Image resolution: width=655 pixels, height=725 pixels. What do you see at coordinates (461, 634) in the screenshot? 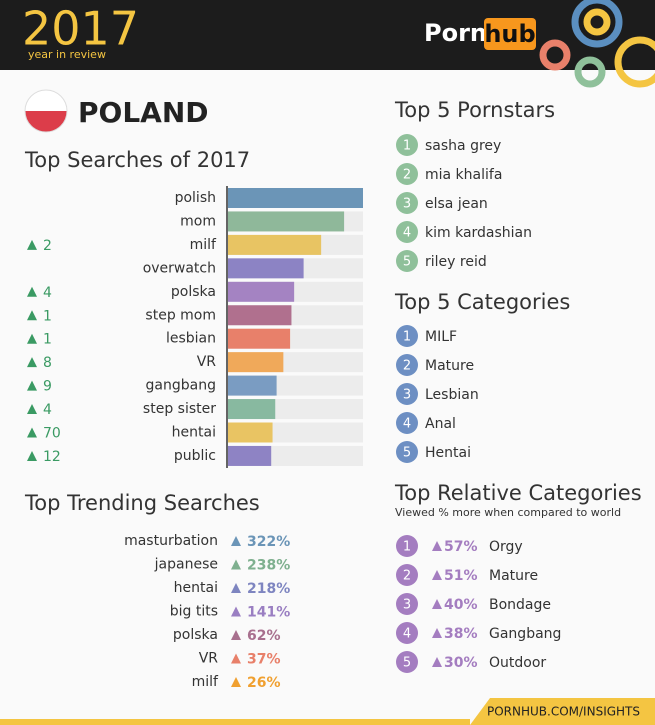
I see `relative-value: 38%` at bounding box center [461, 634].